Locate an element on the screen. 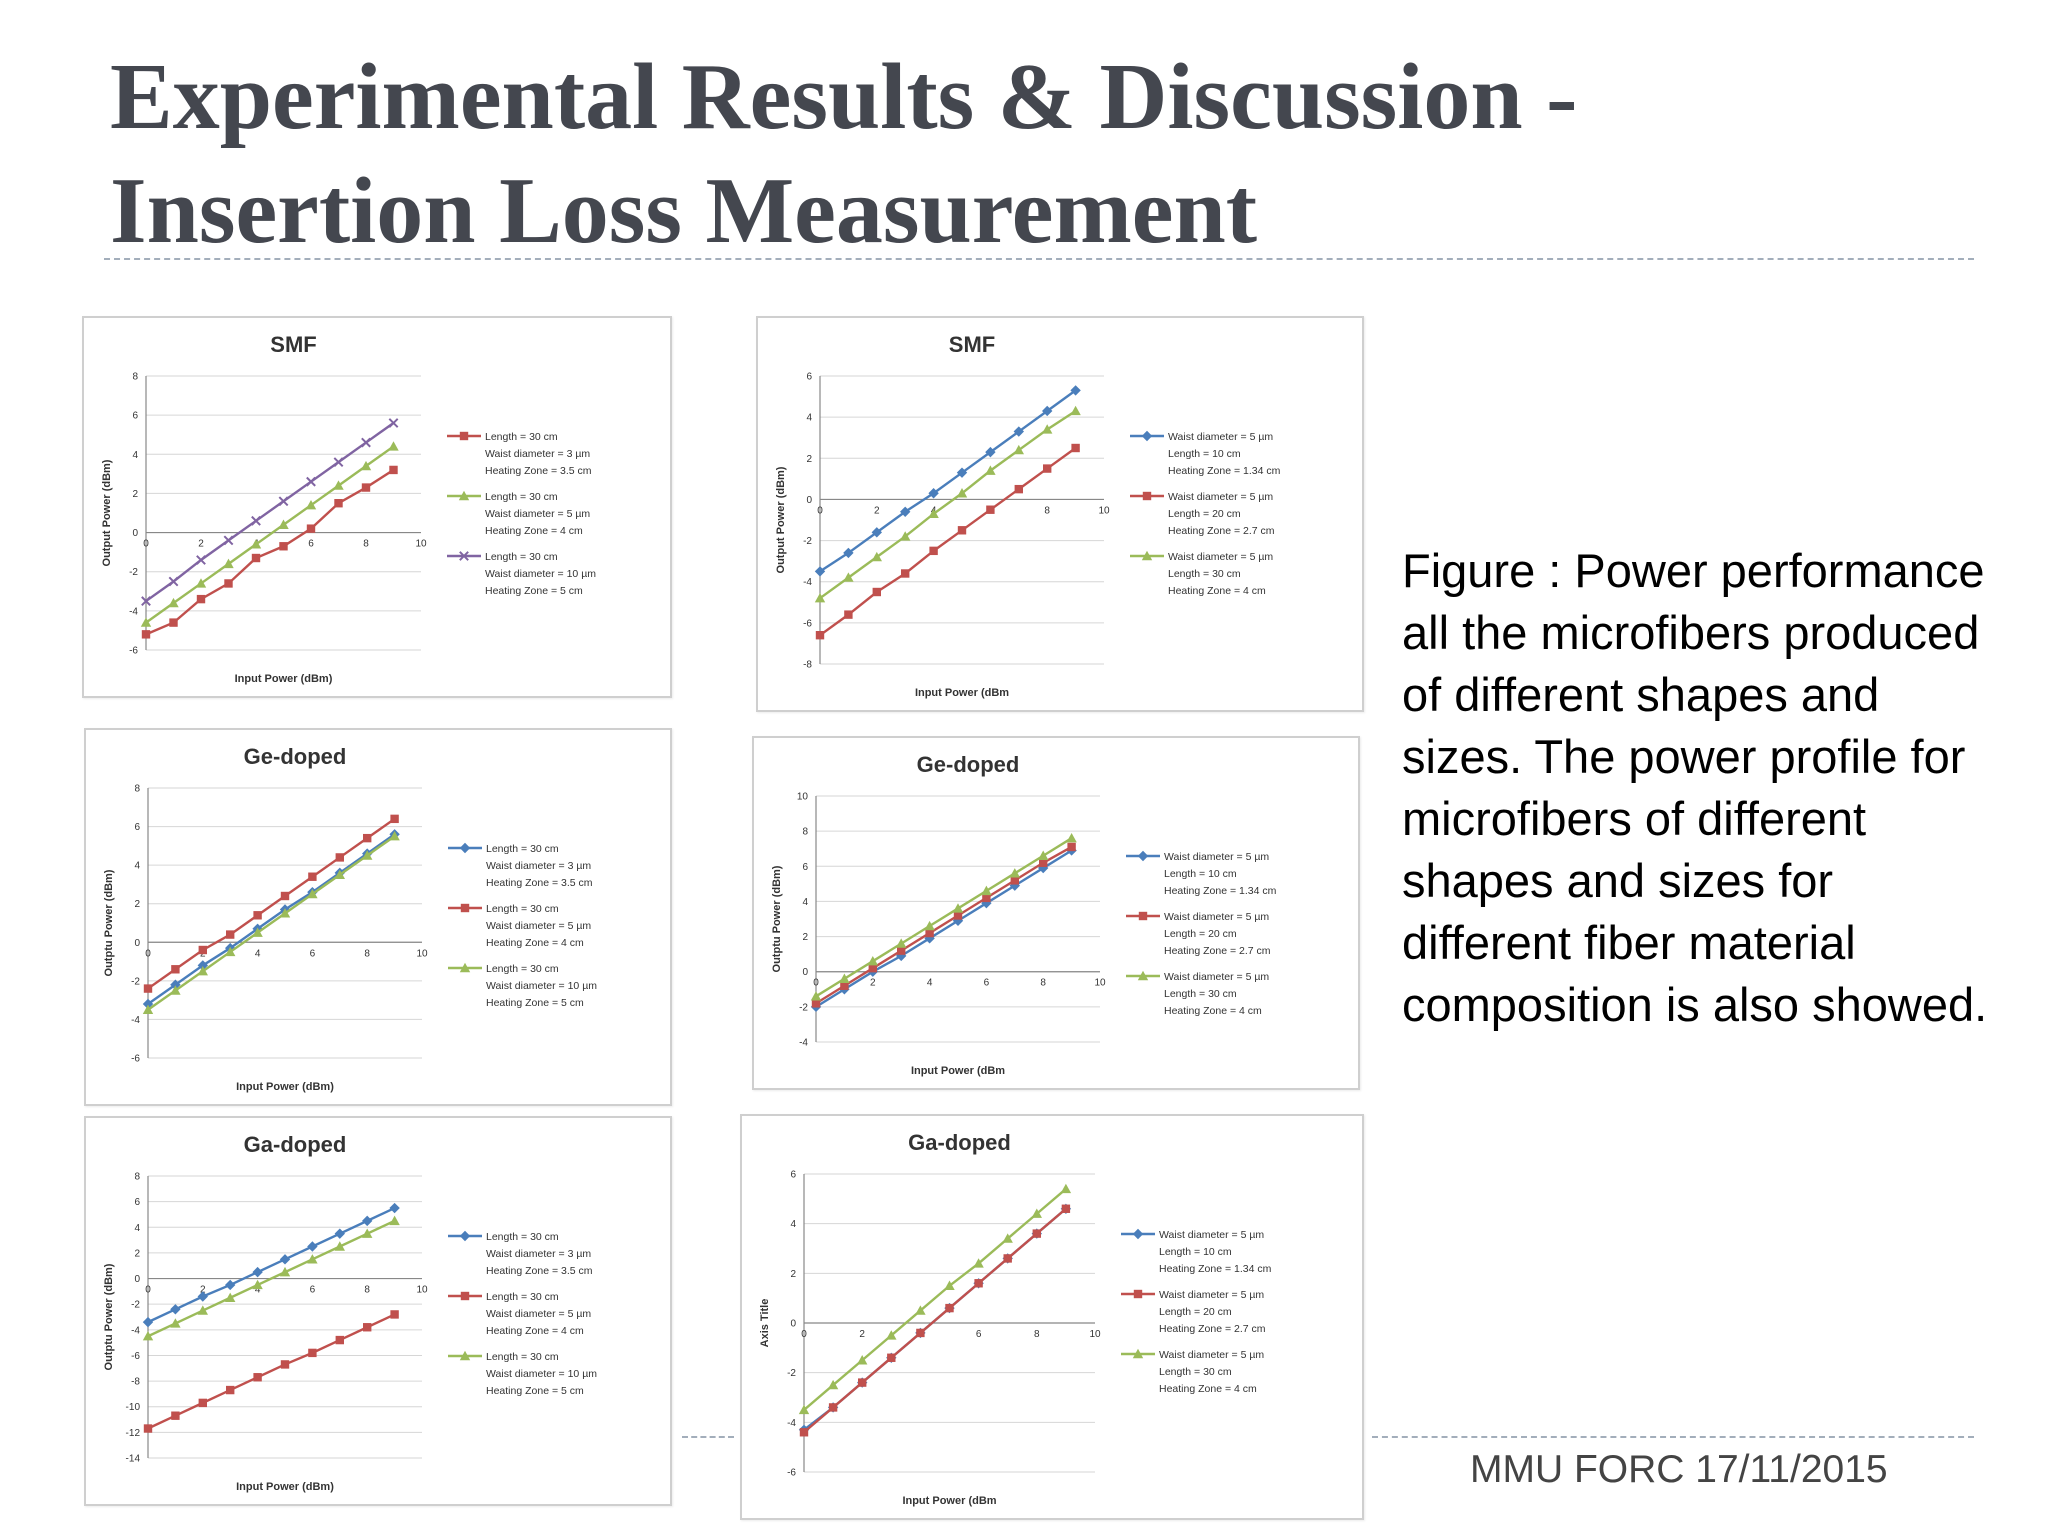  y-tick-label: -12 is located at coordinates (133, 1433).